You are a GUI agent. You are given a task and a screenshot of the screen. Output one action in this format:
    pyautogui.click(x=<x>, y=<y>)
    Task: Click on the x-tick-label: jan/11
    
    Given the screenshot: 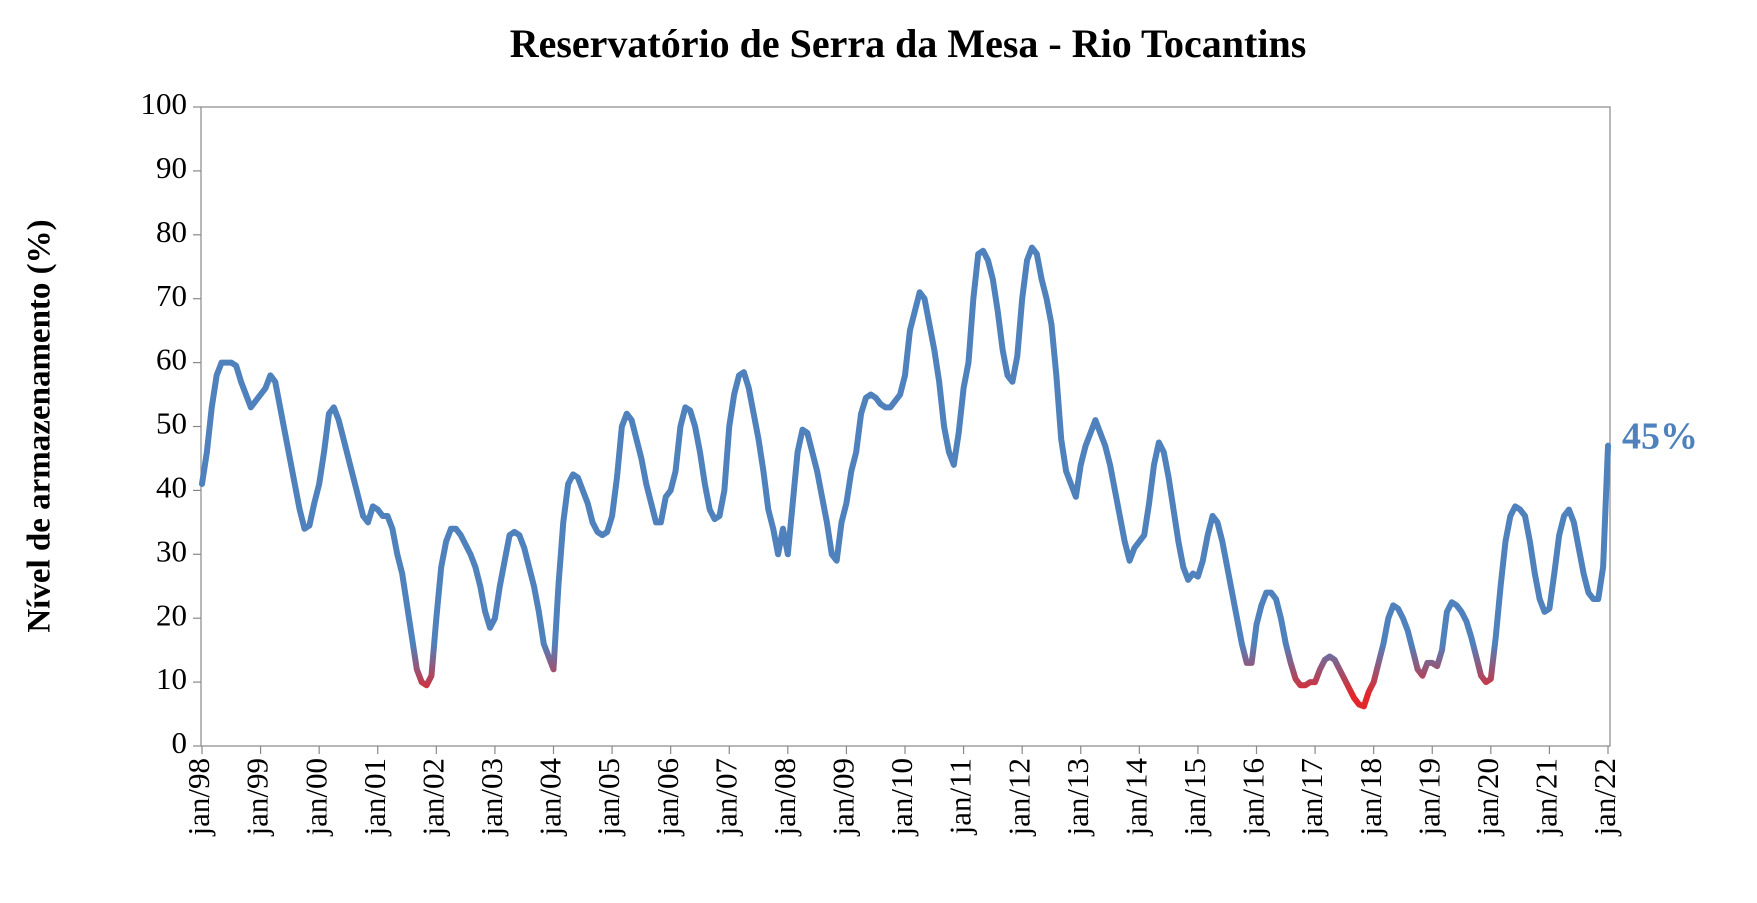 What is the action you would take?
    pyautogui.click(x=960, y=796)
    